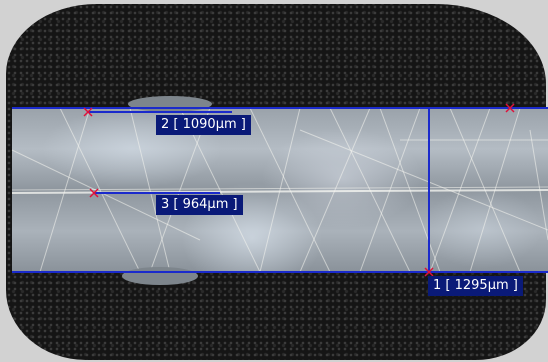  I want to click on measurement-label-2: 2 [ 1090µm ], so click(203, 125).